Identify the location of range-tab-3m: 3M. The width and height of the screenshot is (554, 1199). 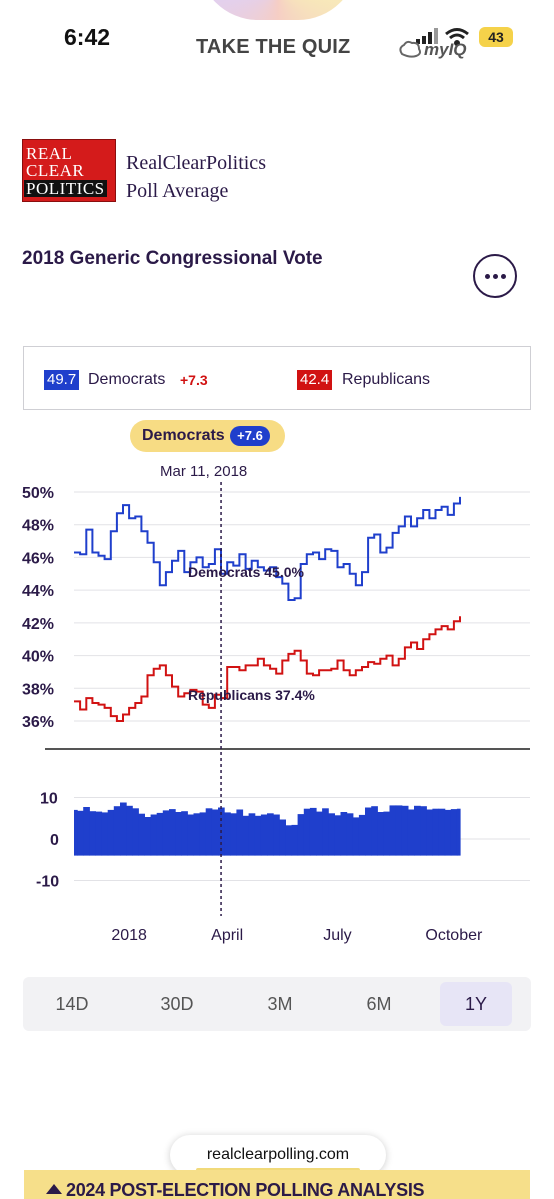
(280, 1004).